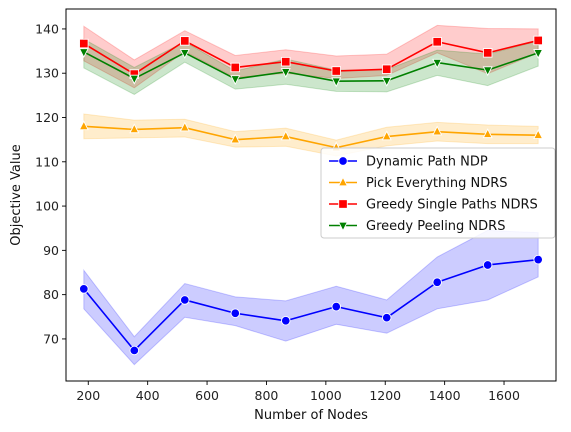 The width and height of the screenshot is (571, 432). Describe the element at coordinates (298, 392) in the screenshot. I see `x-axis-ticks: 200 400 600 800 1000 1200 1400 1600` at that location.